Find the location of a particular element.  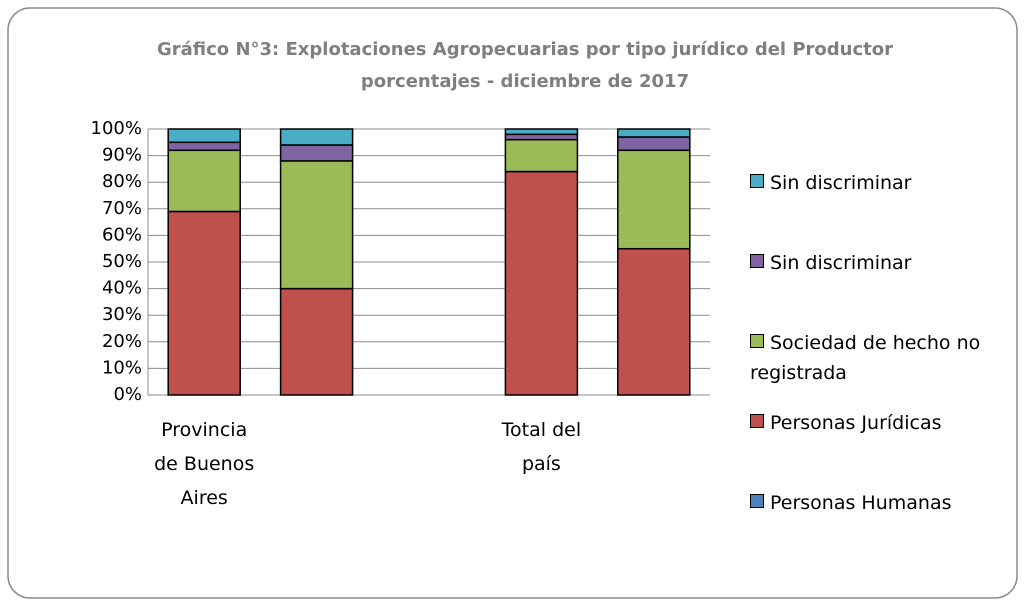

x-tick-label: Provincia de Buenos Aires is located at coordinates (204, 464).